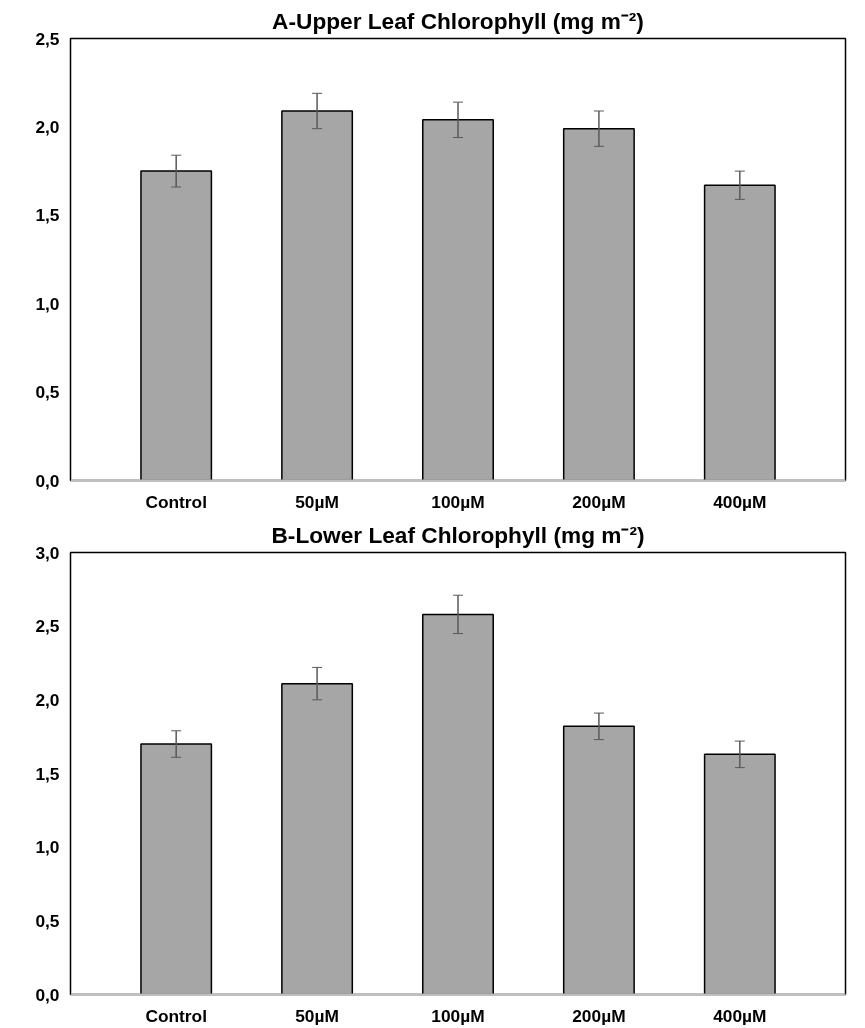  I want to click on chart-title: B-Lower Leaf Chlorophyll (mg m⁻²), so click(458, 534).